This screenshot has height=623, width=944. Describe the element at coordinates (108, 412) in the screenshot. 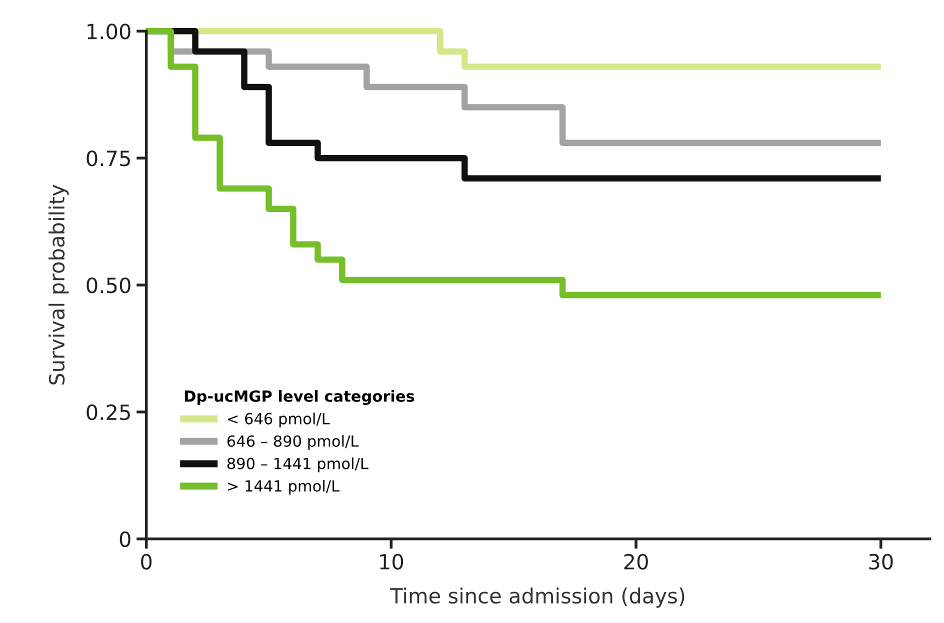

I see `y-tick-label: 0.25` at that location.